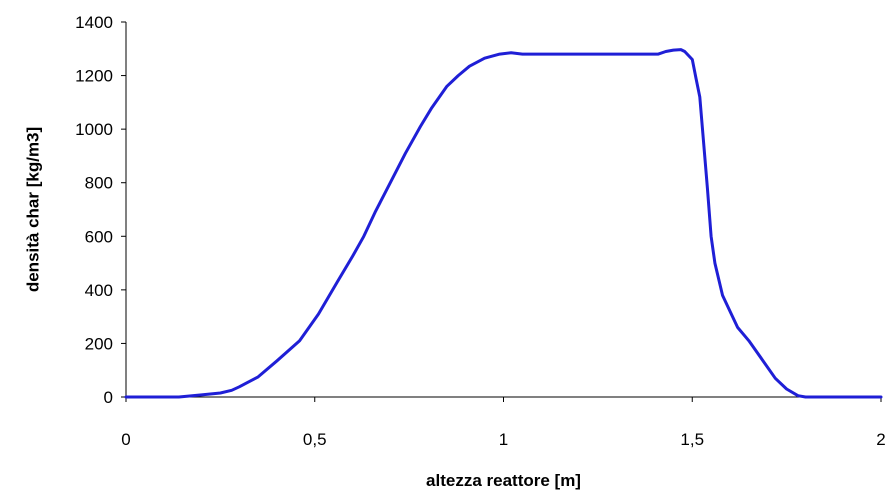  I want to click on x-tick-label: 2, so click(880, 439).